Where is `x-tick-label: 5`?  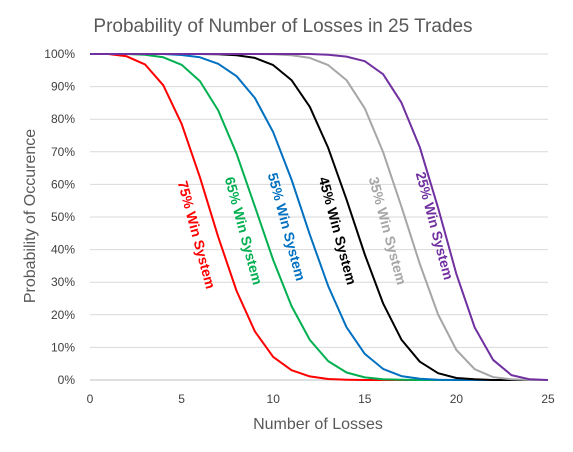
x-tick-label: 5 is located at coordinates (181, 399).